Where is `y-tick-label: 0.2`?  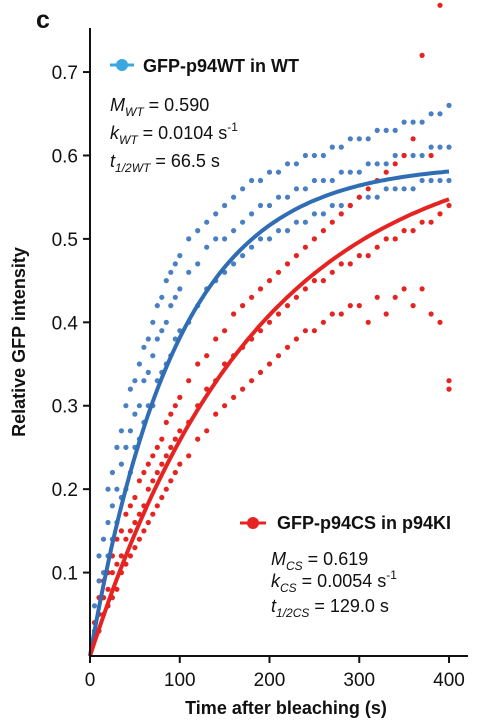 y-tick-label: 0.2 is located at coordinates (65, 490).